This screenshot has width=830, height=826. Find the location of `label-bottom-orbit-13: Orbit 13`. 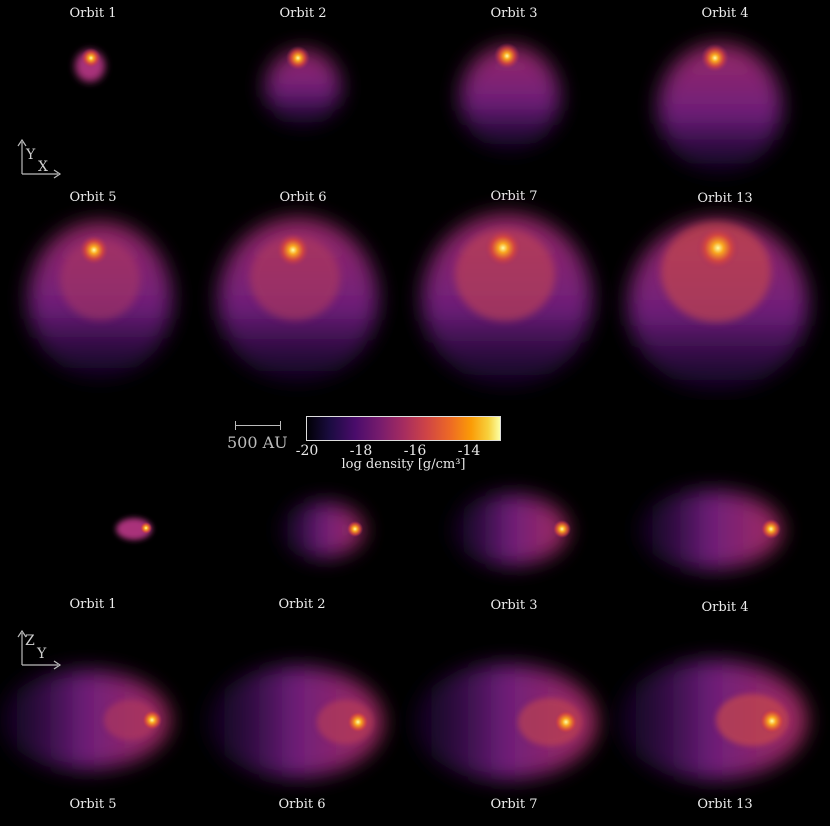

label-bottom-orbit-13: Orbit 13 is located at coordinates (725, 804).